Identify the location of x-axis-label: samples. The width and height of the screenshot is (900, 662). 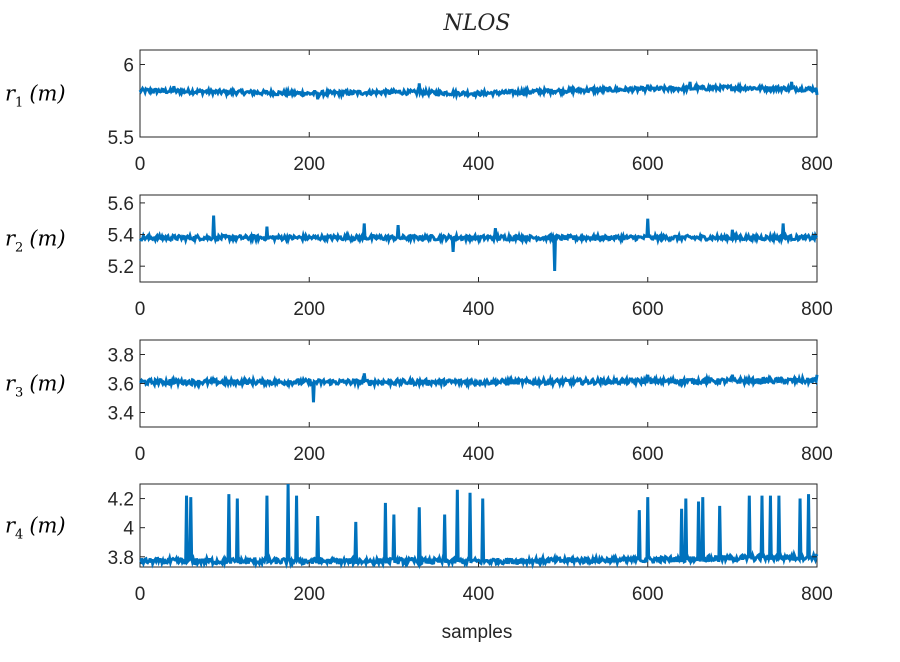
(477, 632).